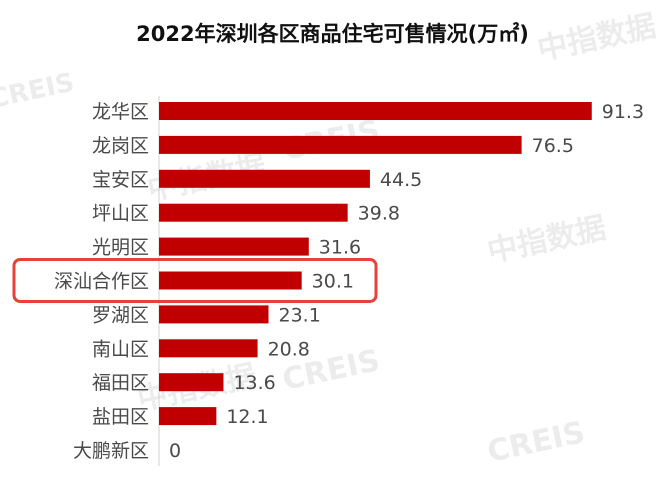 The image size is (665, 484). Describe the element at coordinates (120, 248) in the screenshot. I see `category-label: 光明区` at that location.